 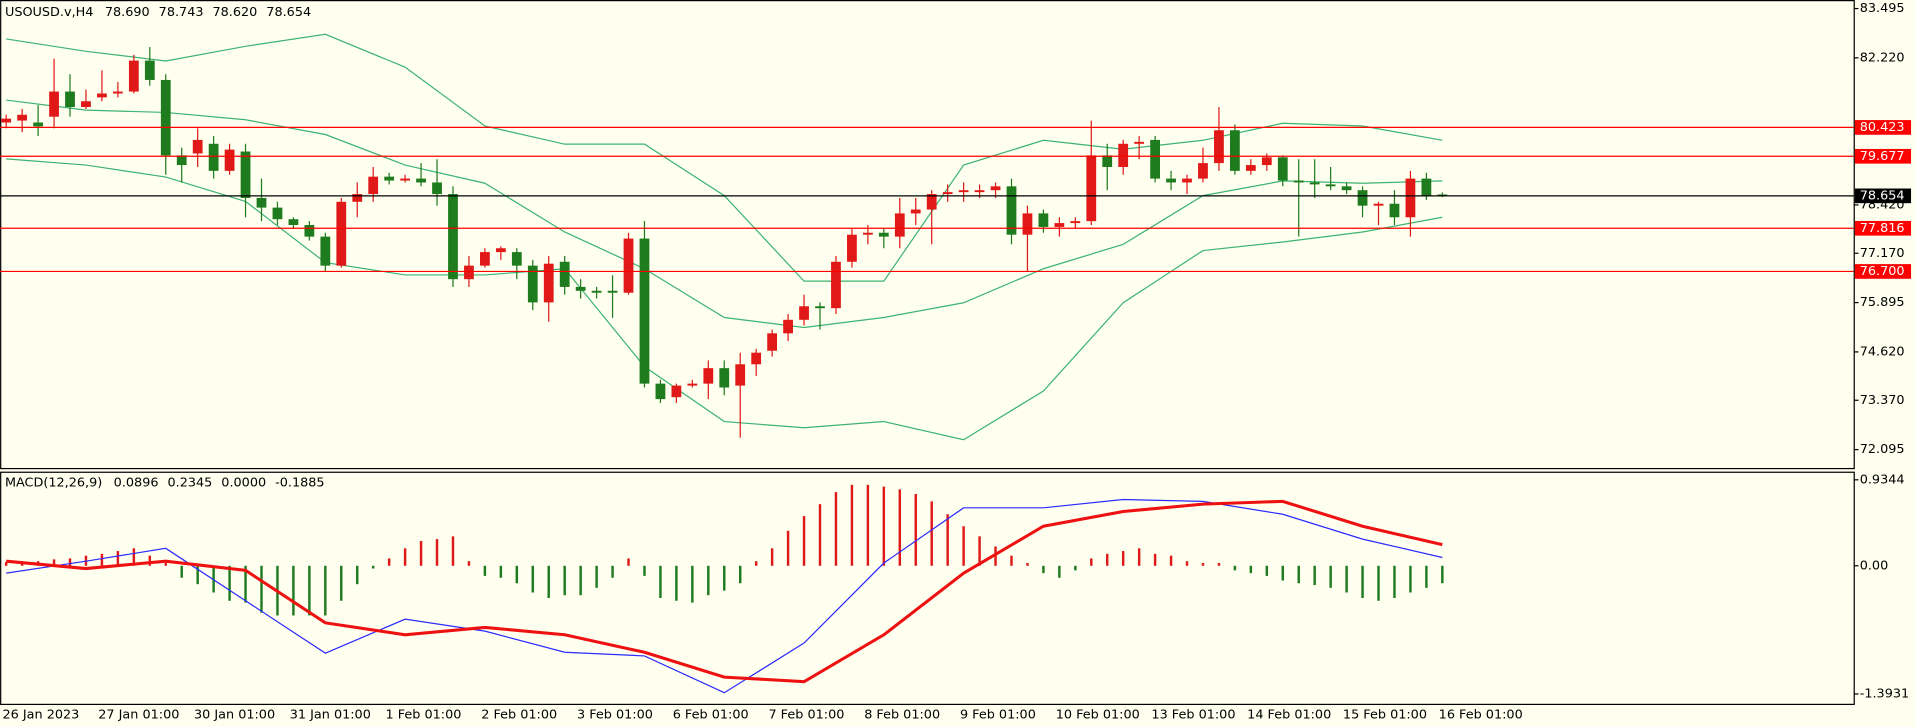 What do you see at coordinates (49, 12) in the screenshot?
I see `symbol: USOUSD.v,H4` at bounding box center [49, 12].